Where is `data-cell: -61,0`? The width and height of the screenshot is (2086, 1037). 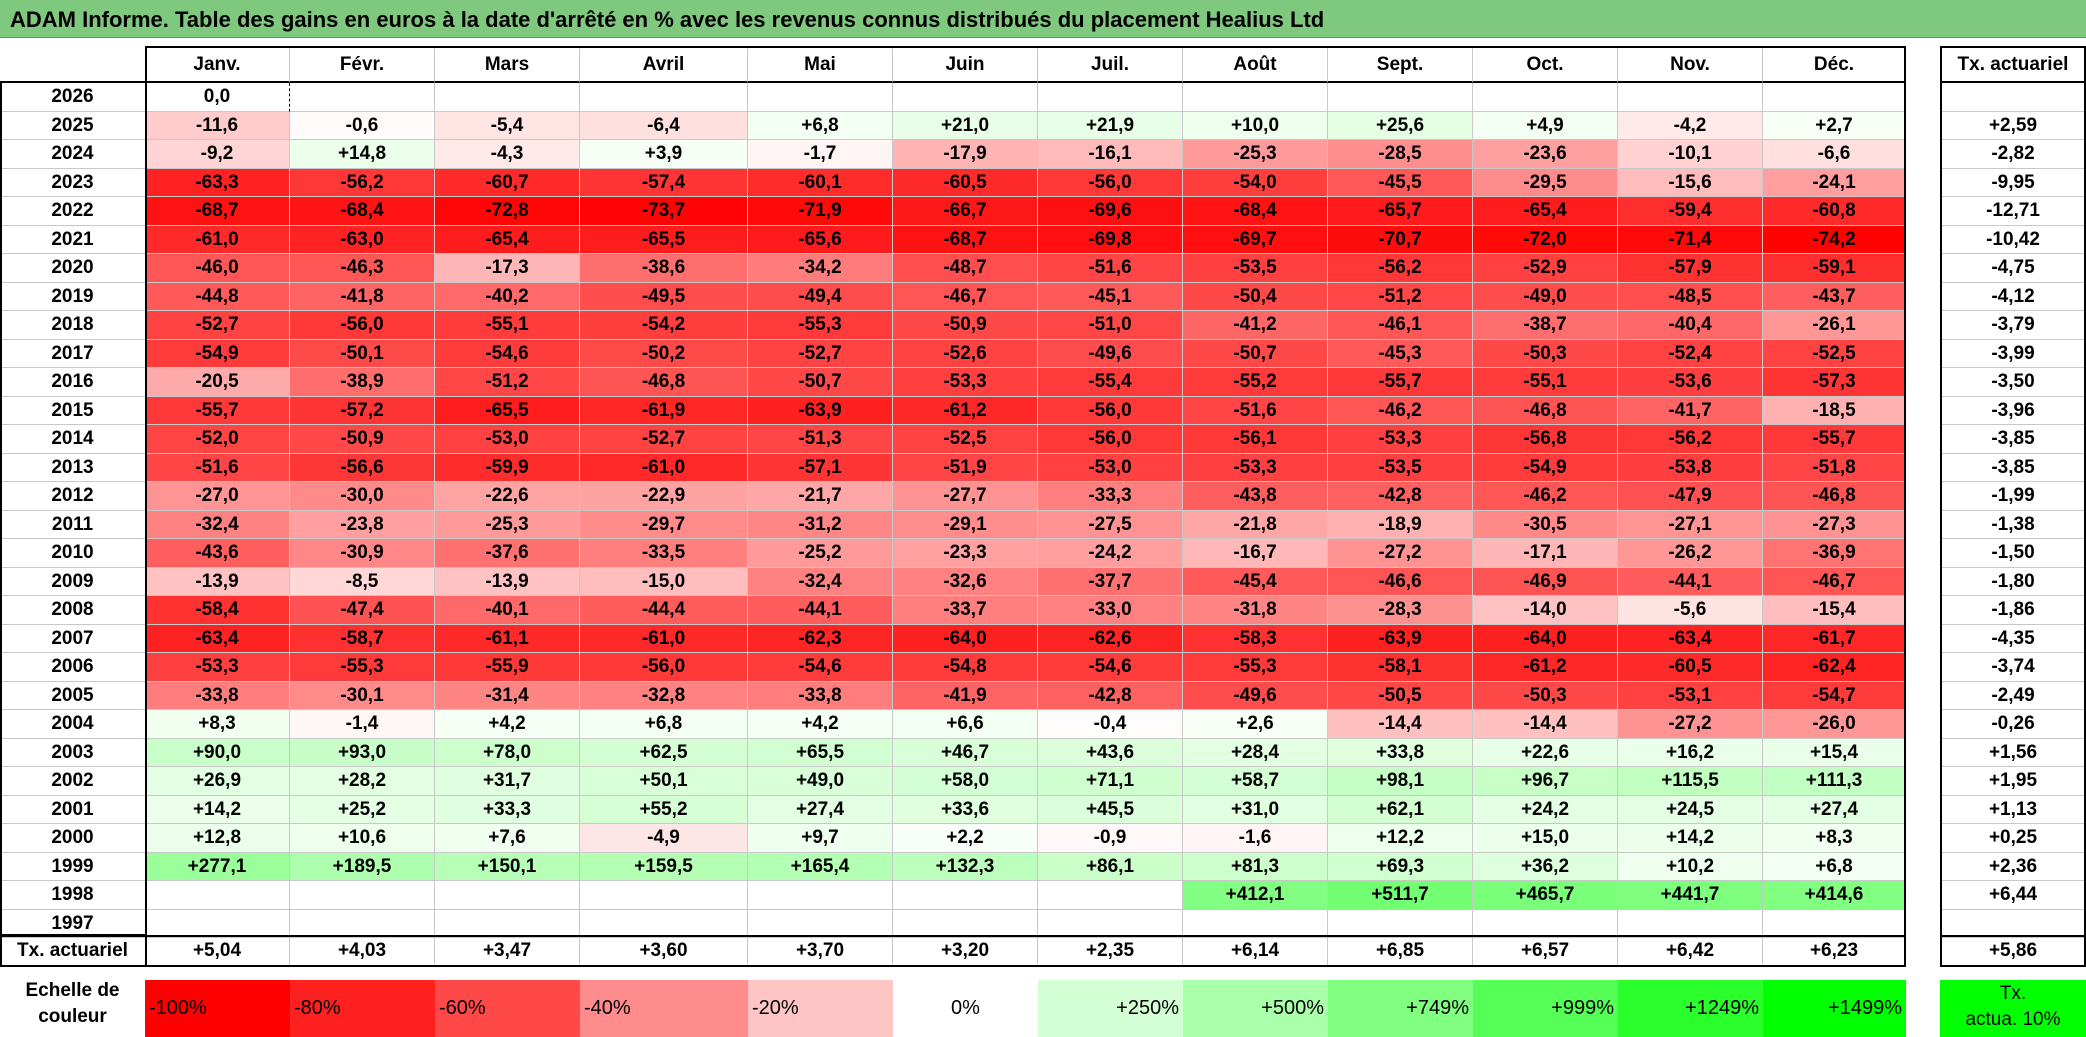
data-cell: -61,0 is located at coordinates (217, 239).